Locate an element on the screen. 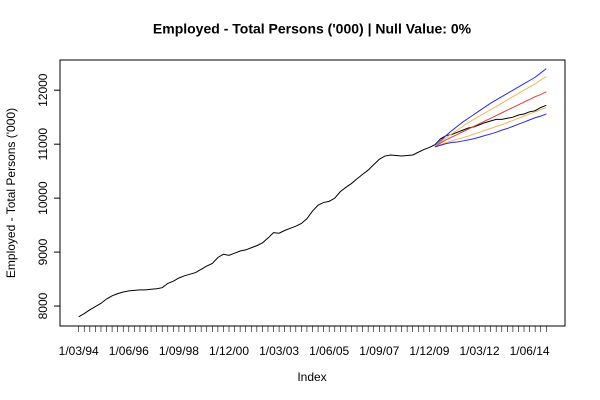 The height and width of the screenshot is (400, 600). x-tick-label: 1/03/94 is located at coordinates (79, 351).